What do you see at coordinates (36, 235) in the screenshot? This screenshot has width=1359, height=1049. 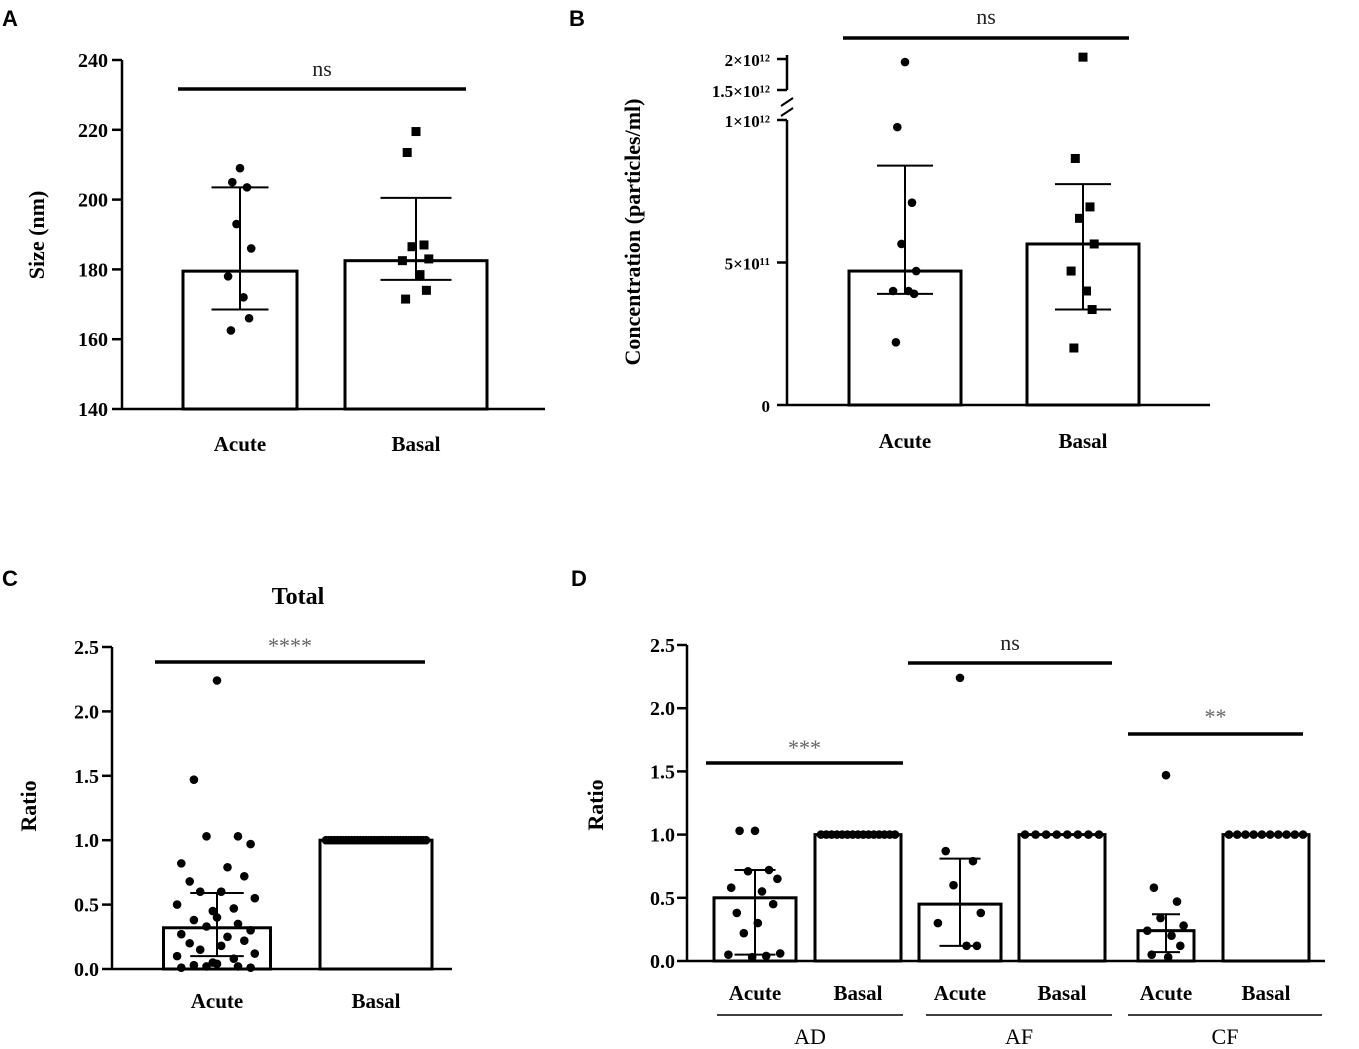 I see `y-axis-label: Size (nm)` at bounding box center [36, 235].